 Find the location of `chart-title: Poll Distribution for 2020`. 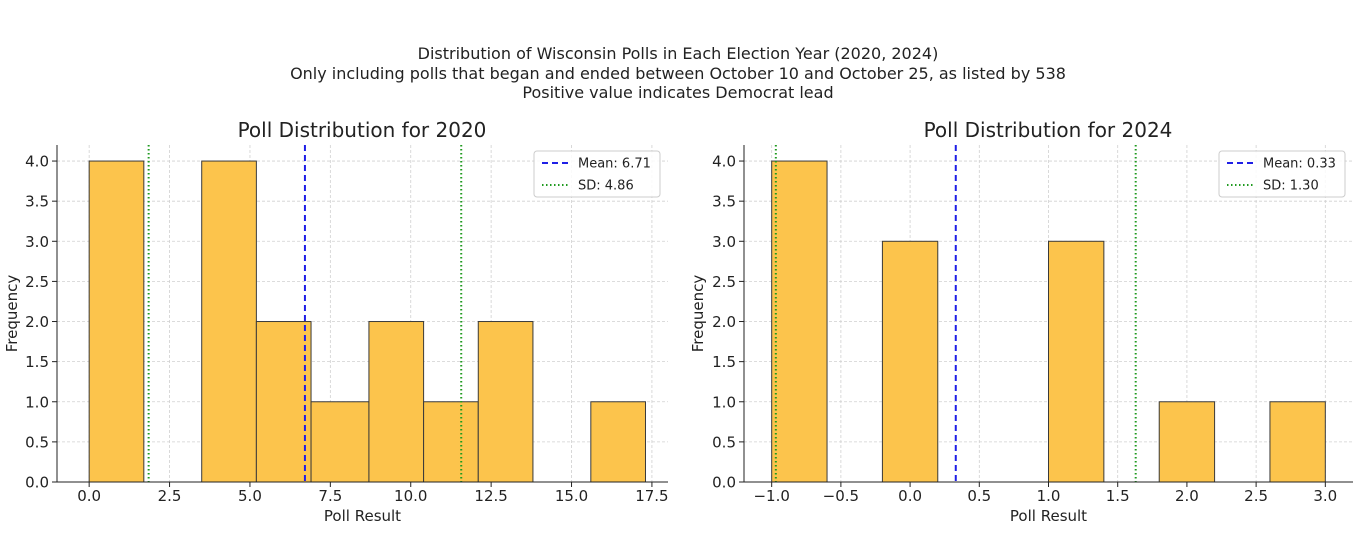

chart-title: Poll Distribution for 2020 is located at coordinates (362, 130).